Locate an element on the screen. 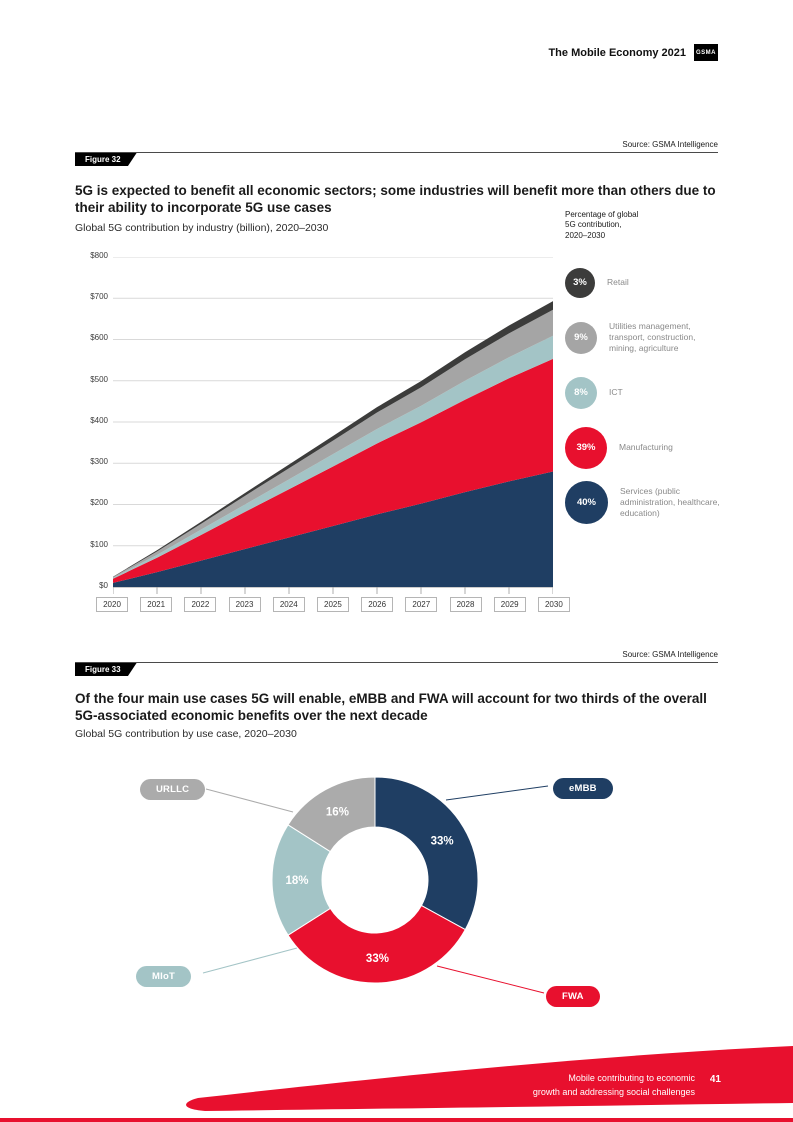 The image size is (793, 1122). label-urllc: URLLC is located at coordinates (173, 789).